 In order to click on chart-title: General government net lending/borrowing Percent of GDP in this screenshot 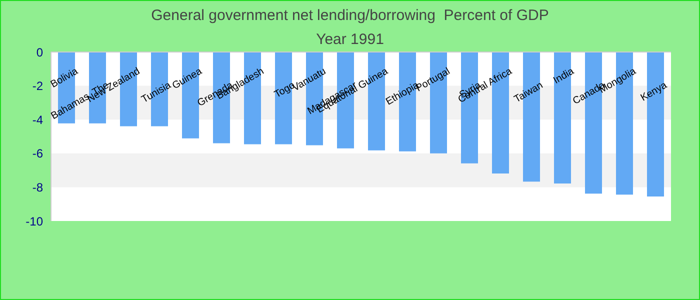, I will do `click(350, 16)`.